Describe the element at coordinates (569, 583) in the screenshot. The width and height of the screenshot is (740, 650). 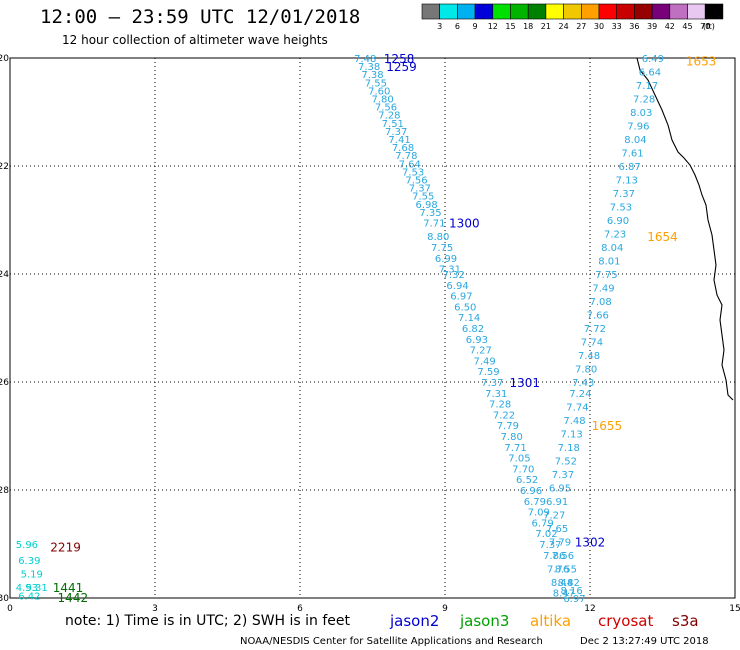
I see `swh-value-label: 8.82` at that location.